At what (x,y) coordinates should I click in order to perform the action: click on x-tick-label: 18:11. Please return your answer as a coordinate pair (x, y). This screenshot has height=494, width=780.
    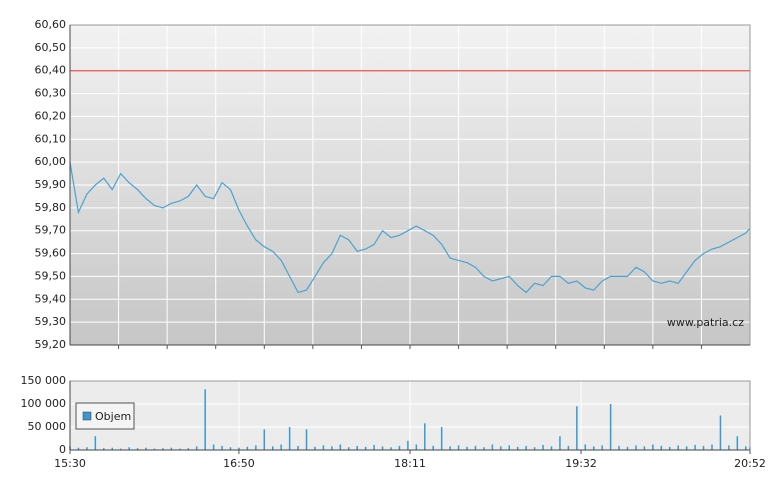
    Looking at the image, I should click on (410, 463).